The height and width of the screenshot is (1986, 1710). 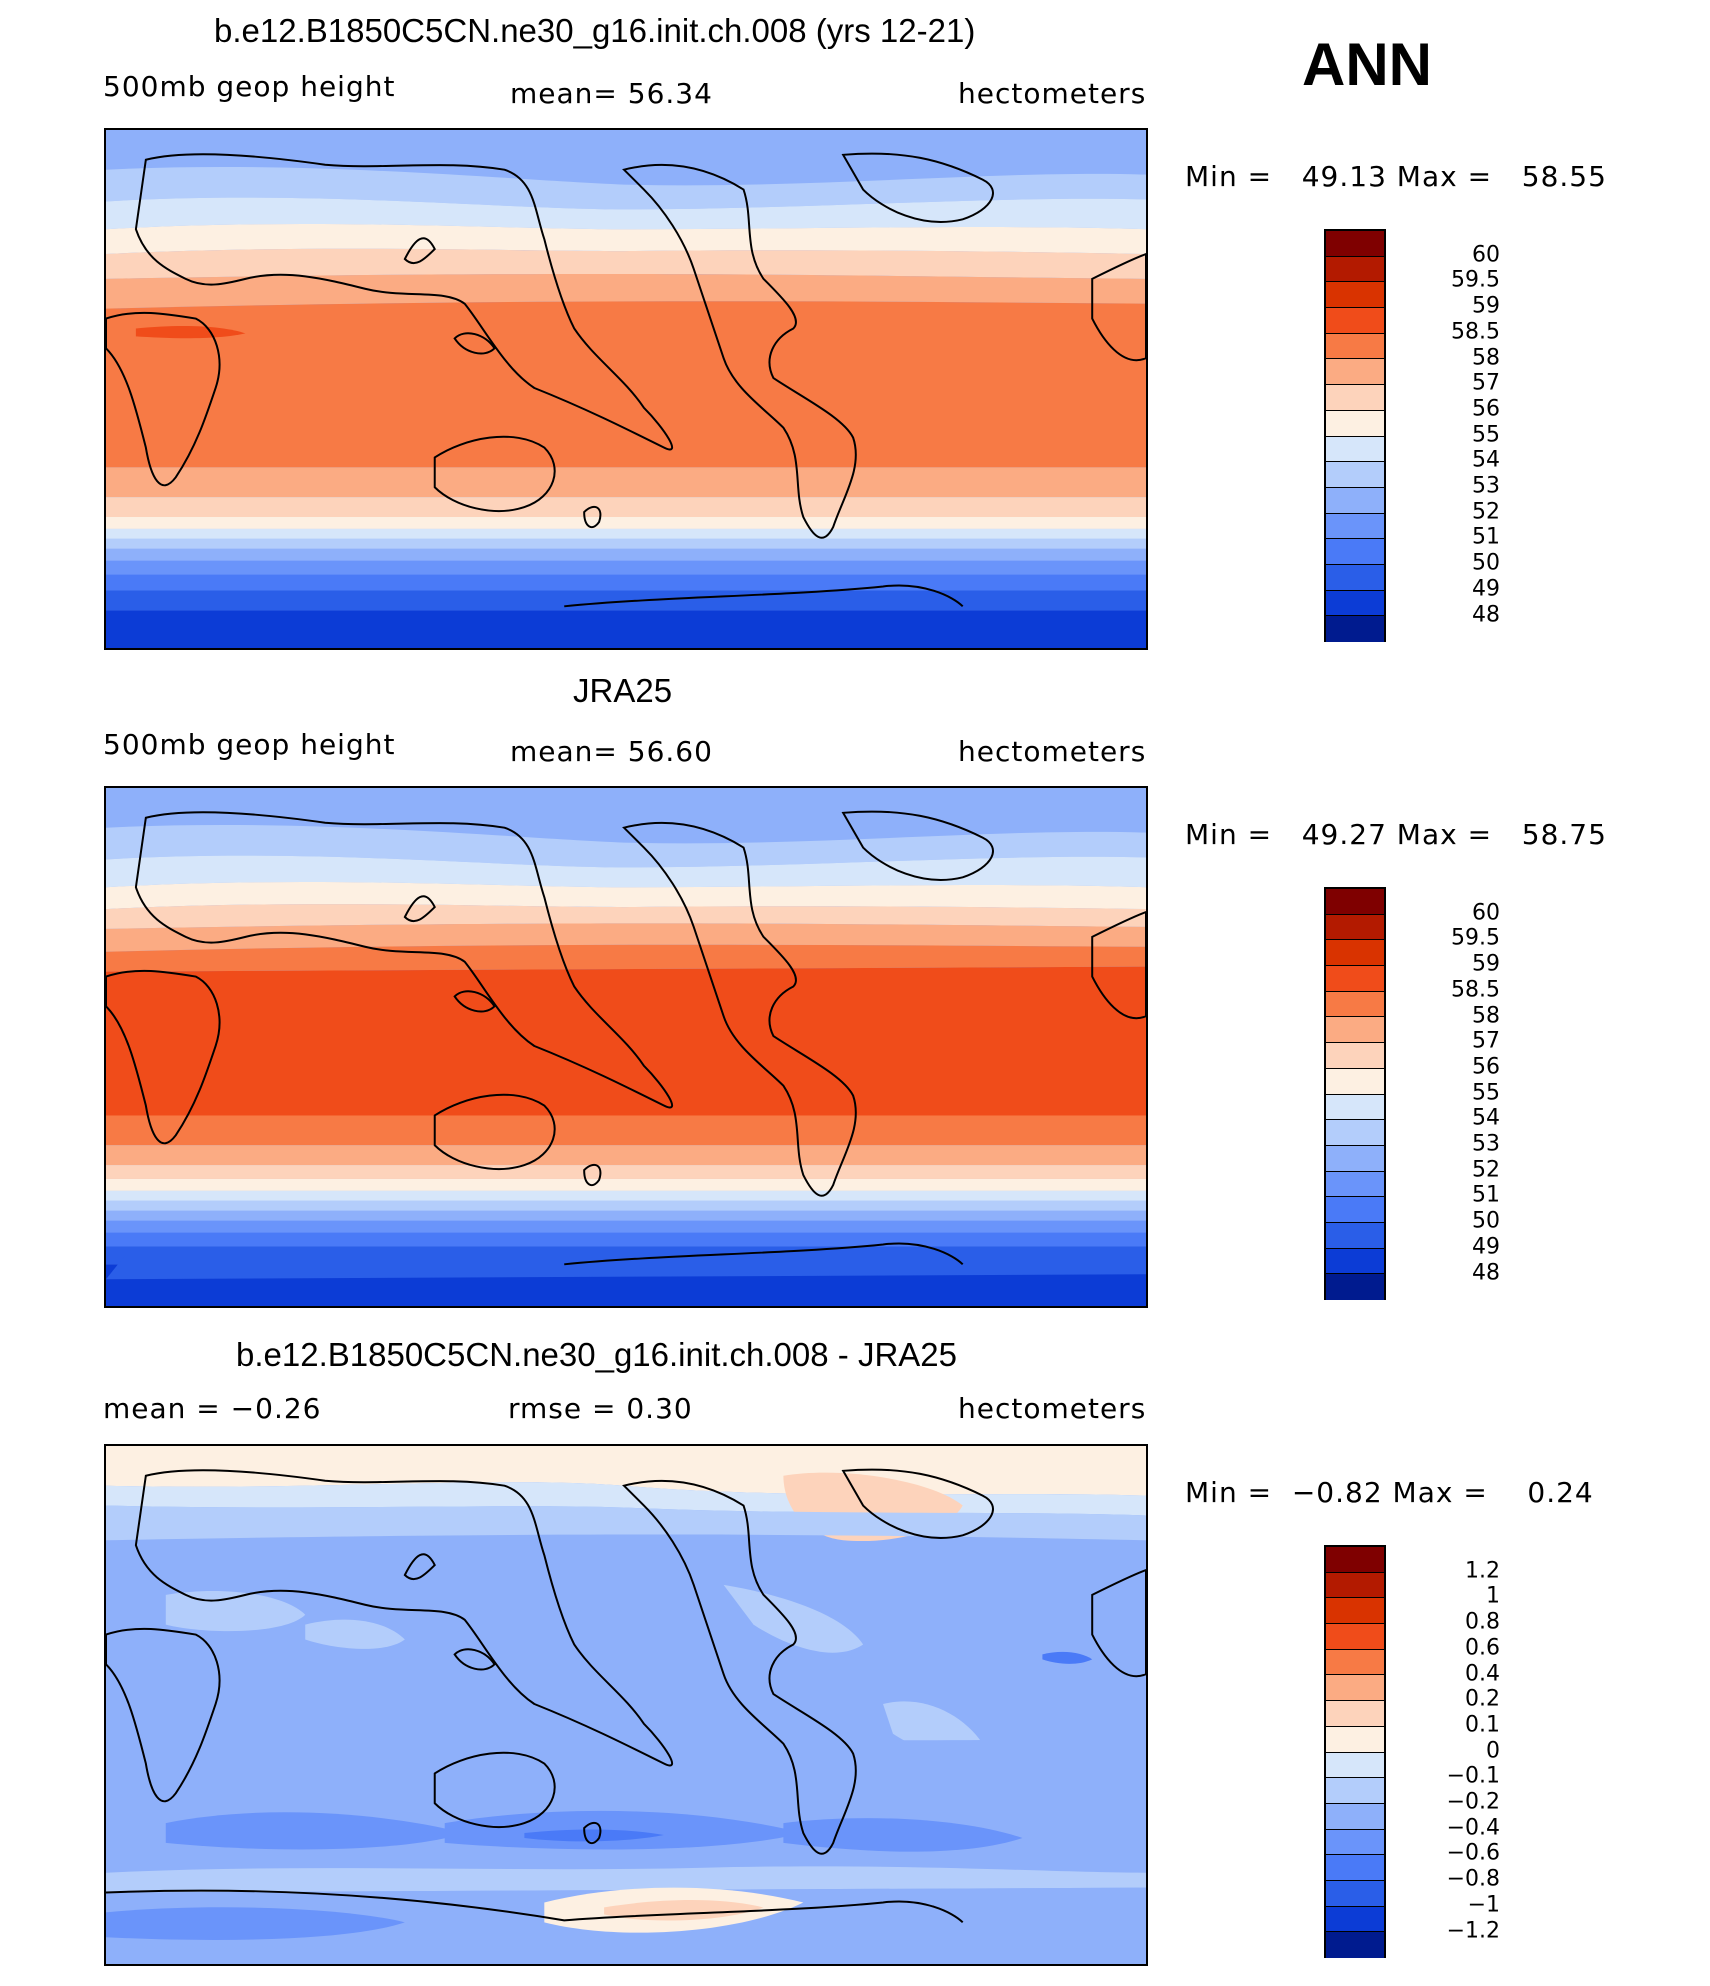 What do you see at coordinates (623, 690) in the screenshot?
I see `panel2-title: JRA25` at bounding box center [623, 690].